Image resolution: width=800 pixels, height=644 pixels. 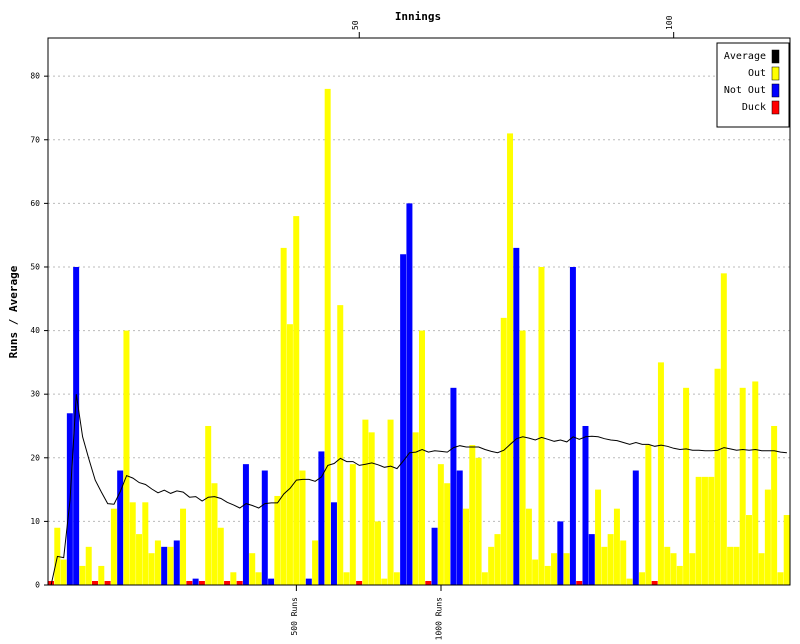 What do you see at coordinates (13, 311) in the screenshot?
I see `y-axis-title: Runs / Average` at bounding box center [13, 311].